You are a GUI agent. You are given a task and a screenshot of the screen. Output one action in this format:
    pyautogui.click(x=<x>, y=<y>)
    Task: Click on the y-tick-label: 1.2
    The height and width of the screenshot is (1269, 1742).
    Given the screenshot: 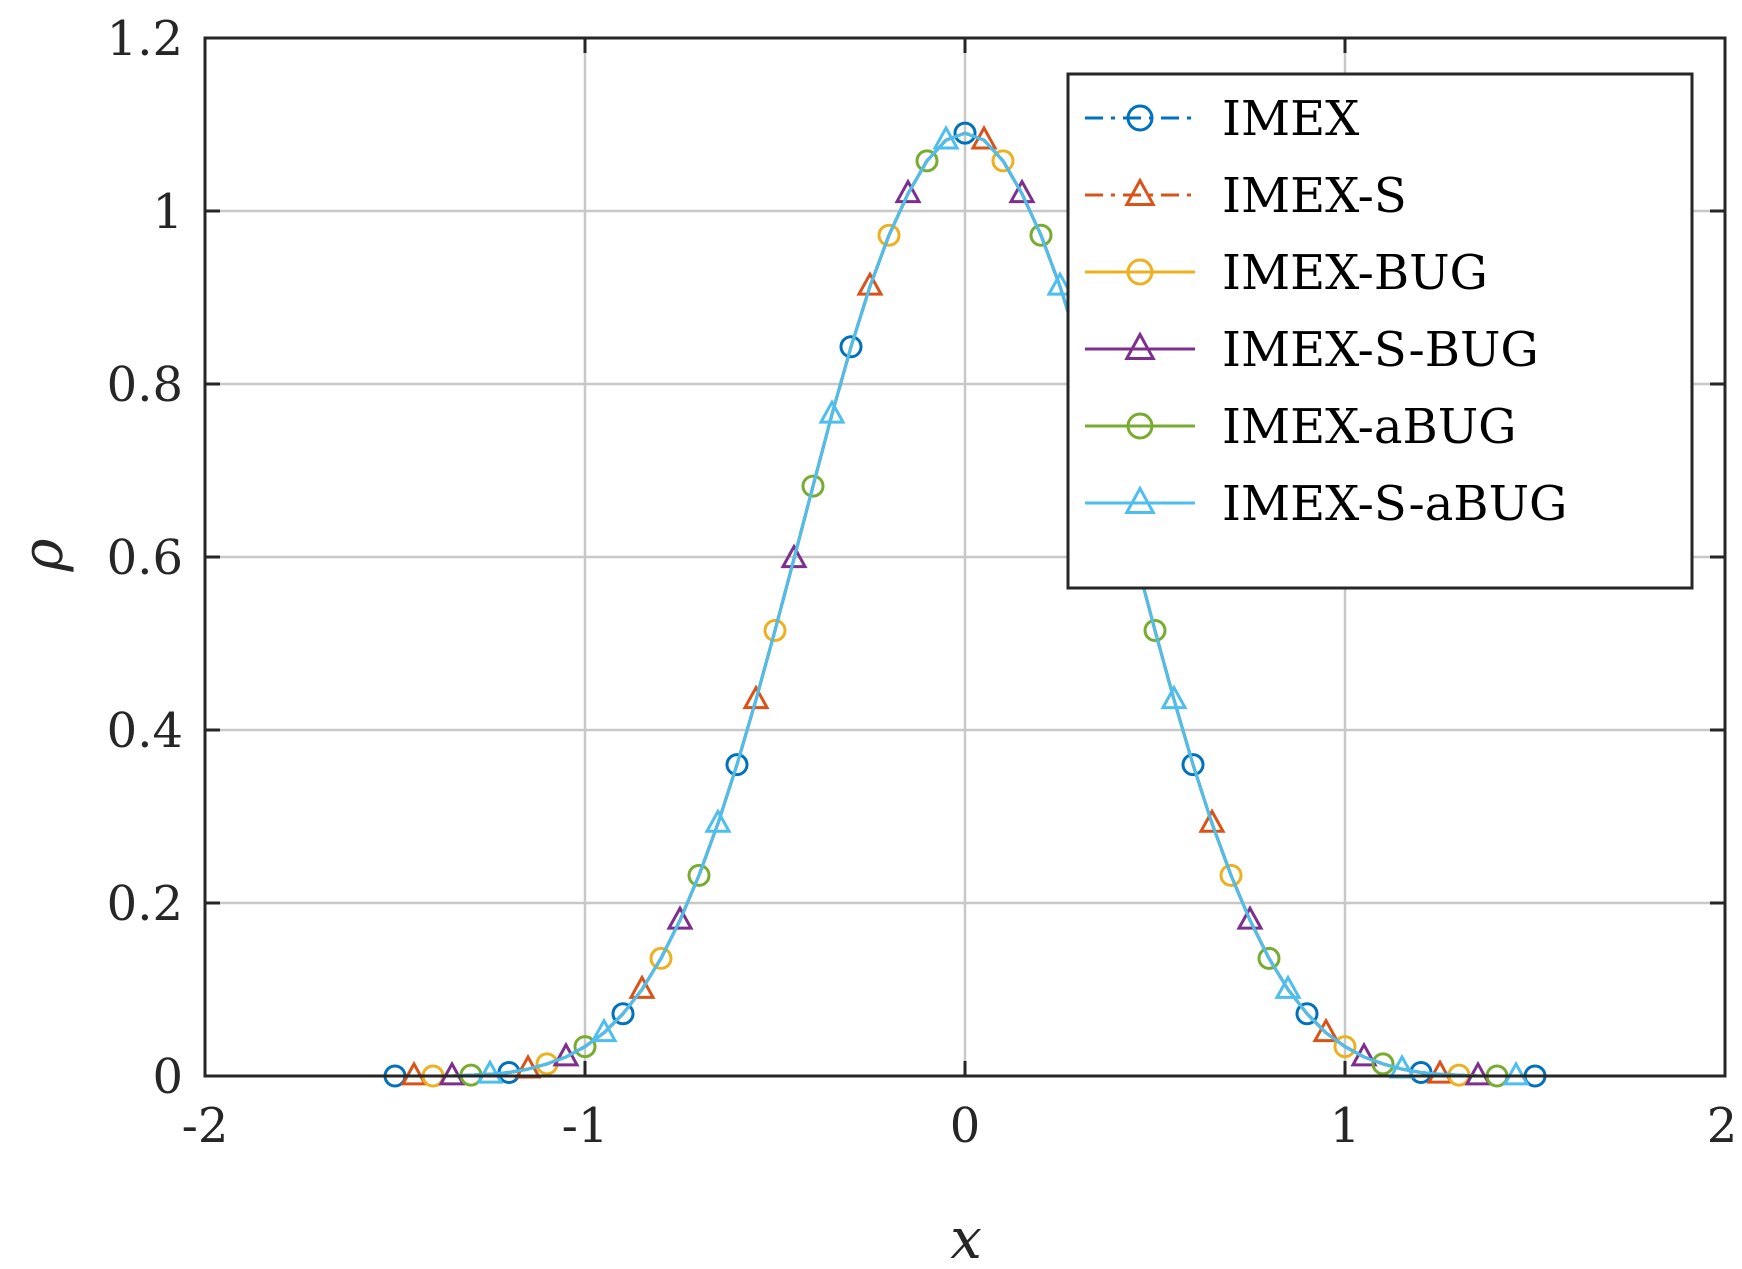 What is the action you would take?
    pyautogui.click(x=145, y=39)
    